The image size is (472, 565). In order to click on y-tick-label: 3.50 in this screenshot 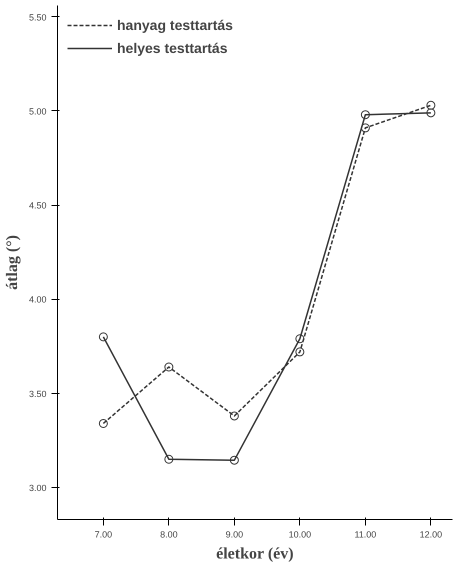, I will do `click(37, 393)`.